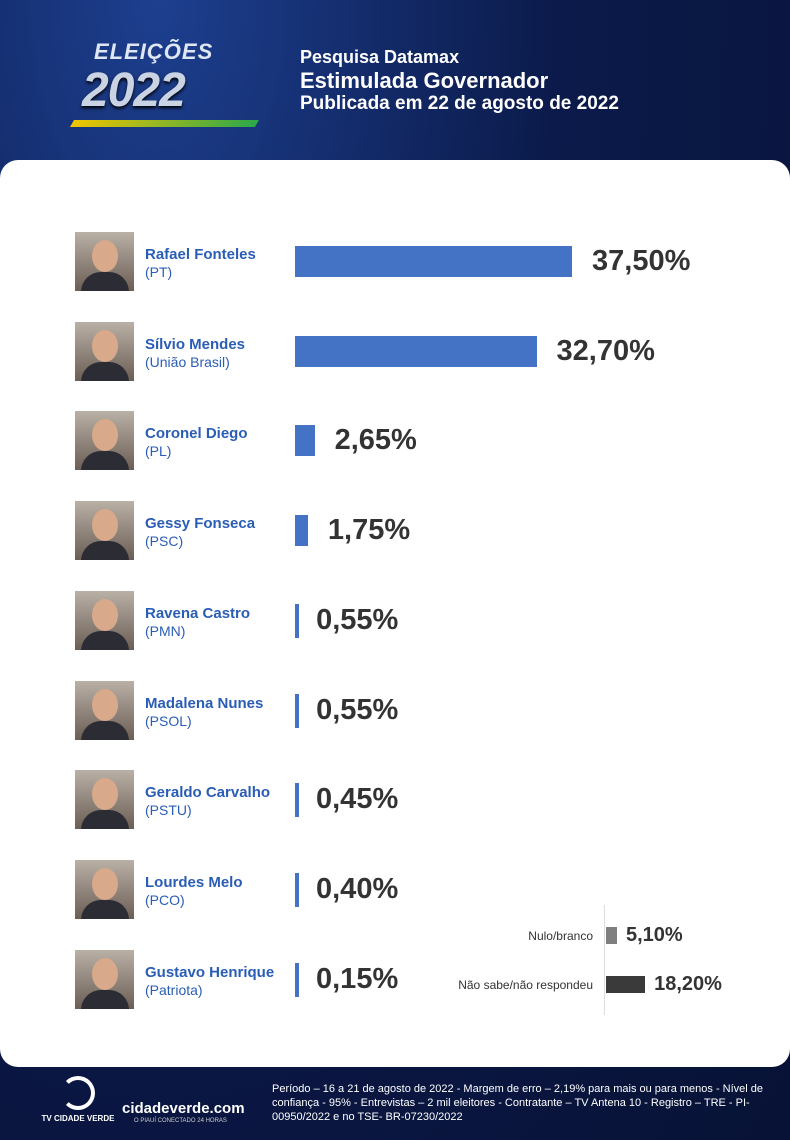 The height and width of the screenshot is (1140, 790). Describe the element at coordinates (195, 344) in the screenshot. I see `candidate-name: Sílvio Mendes` at that location.